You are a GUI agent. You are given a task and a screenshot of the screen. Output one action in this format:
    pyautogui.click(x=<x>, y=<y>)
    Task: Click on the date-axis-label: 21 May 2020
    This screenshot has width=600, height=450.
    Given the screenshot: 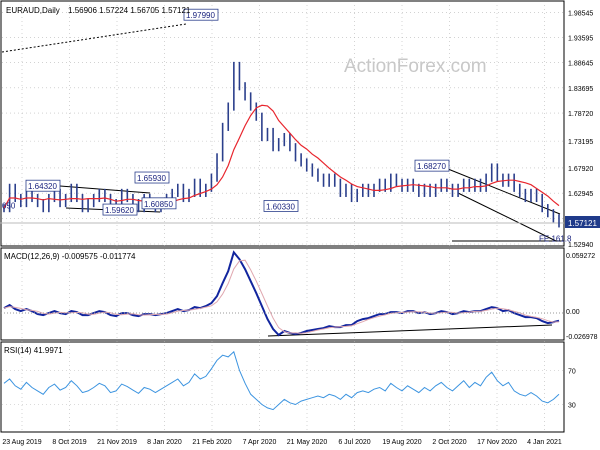 What is the action you would take?
    pyautogui.click(x=307, y=442)
    